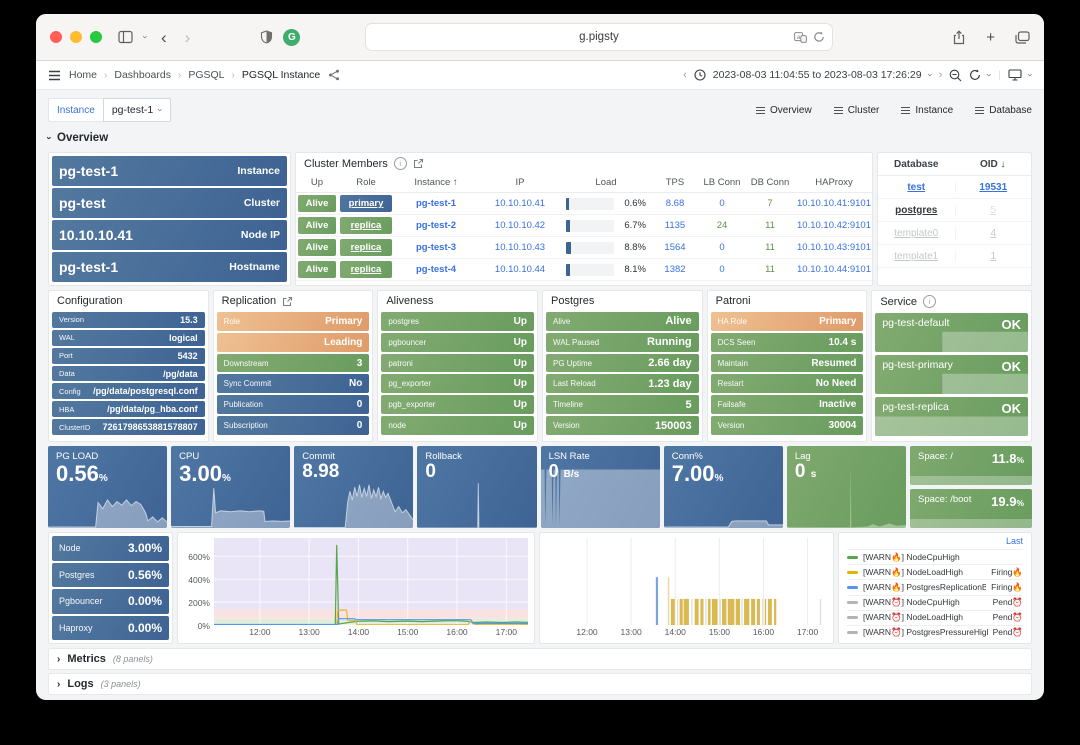  What do you see at coordinates (989, 75) in the screenshot?
I see `refresh-interval-chevron-icon: ›` at bounding box center [989, 75].